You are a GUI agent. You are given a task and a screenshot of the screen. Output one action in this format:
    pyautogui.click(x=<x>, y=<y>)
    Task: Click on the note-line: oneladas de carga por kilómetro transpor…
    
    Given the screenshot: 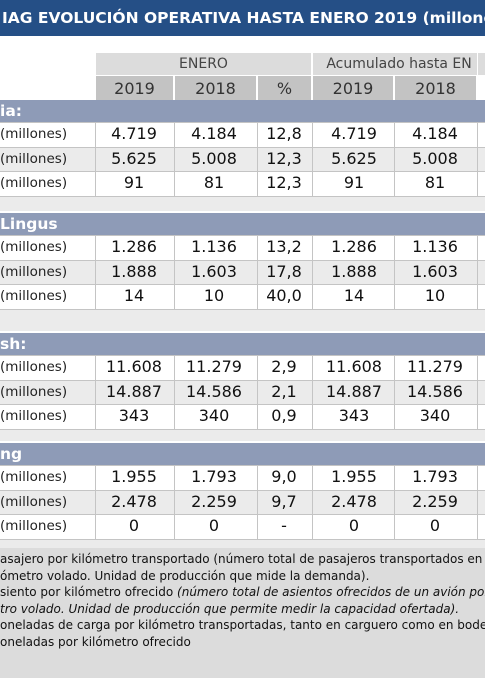 What is the action you would take?
    pyautogui.click(x=242, y=625)
    